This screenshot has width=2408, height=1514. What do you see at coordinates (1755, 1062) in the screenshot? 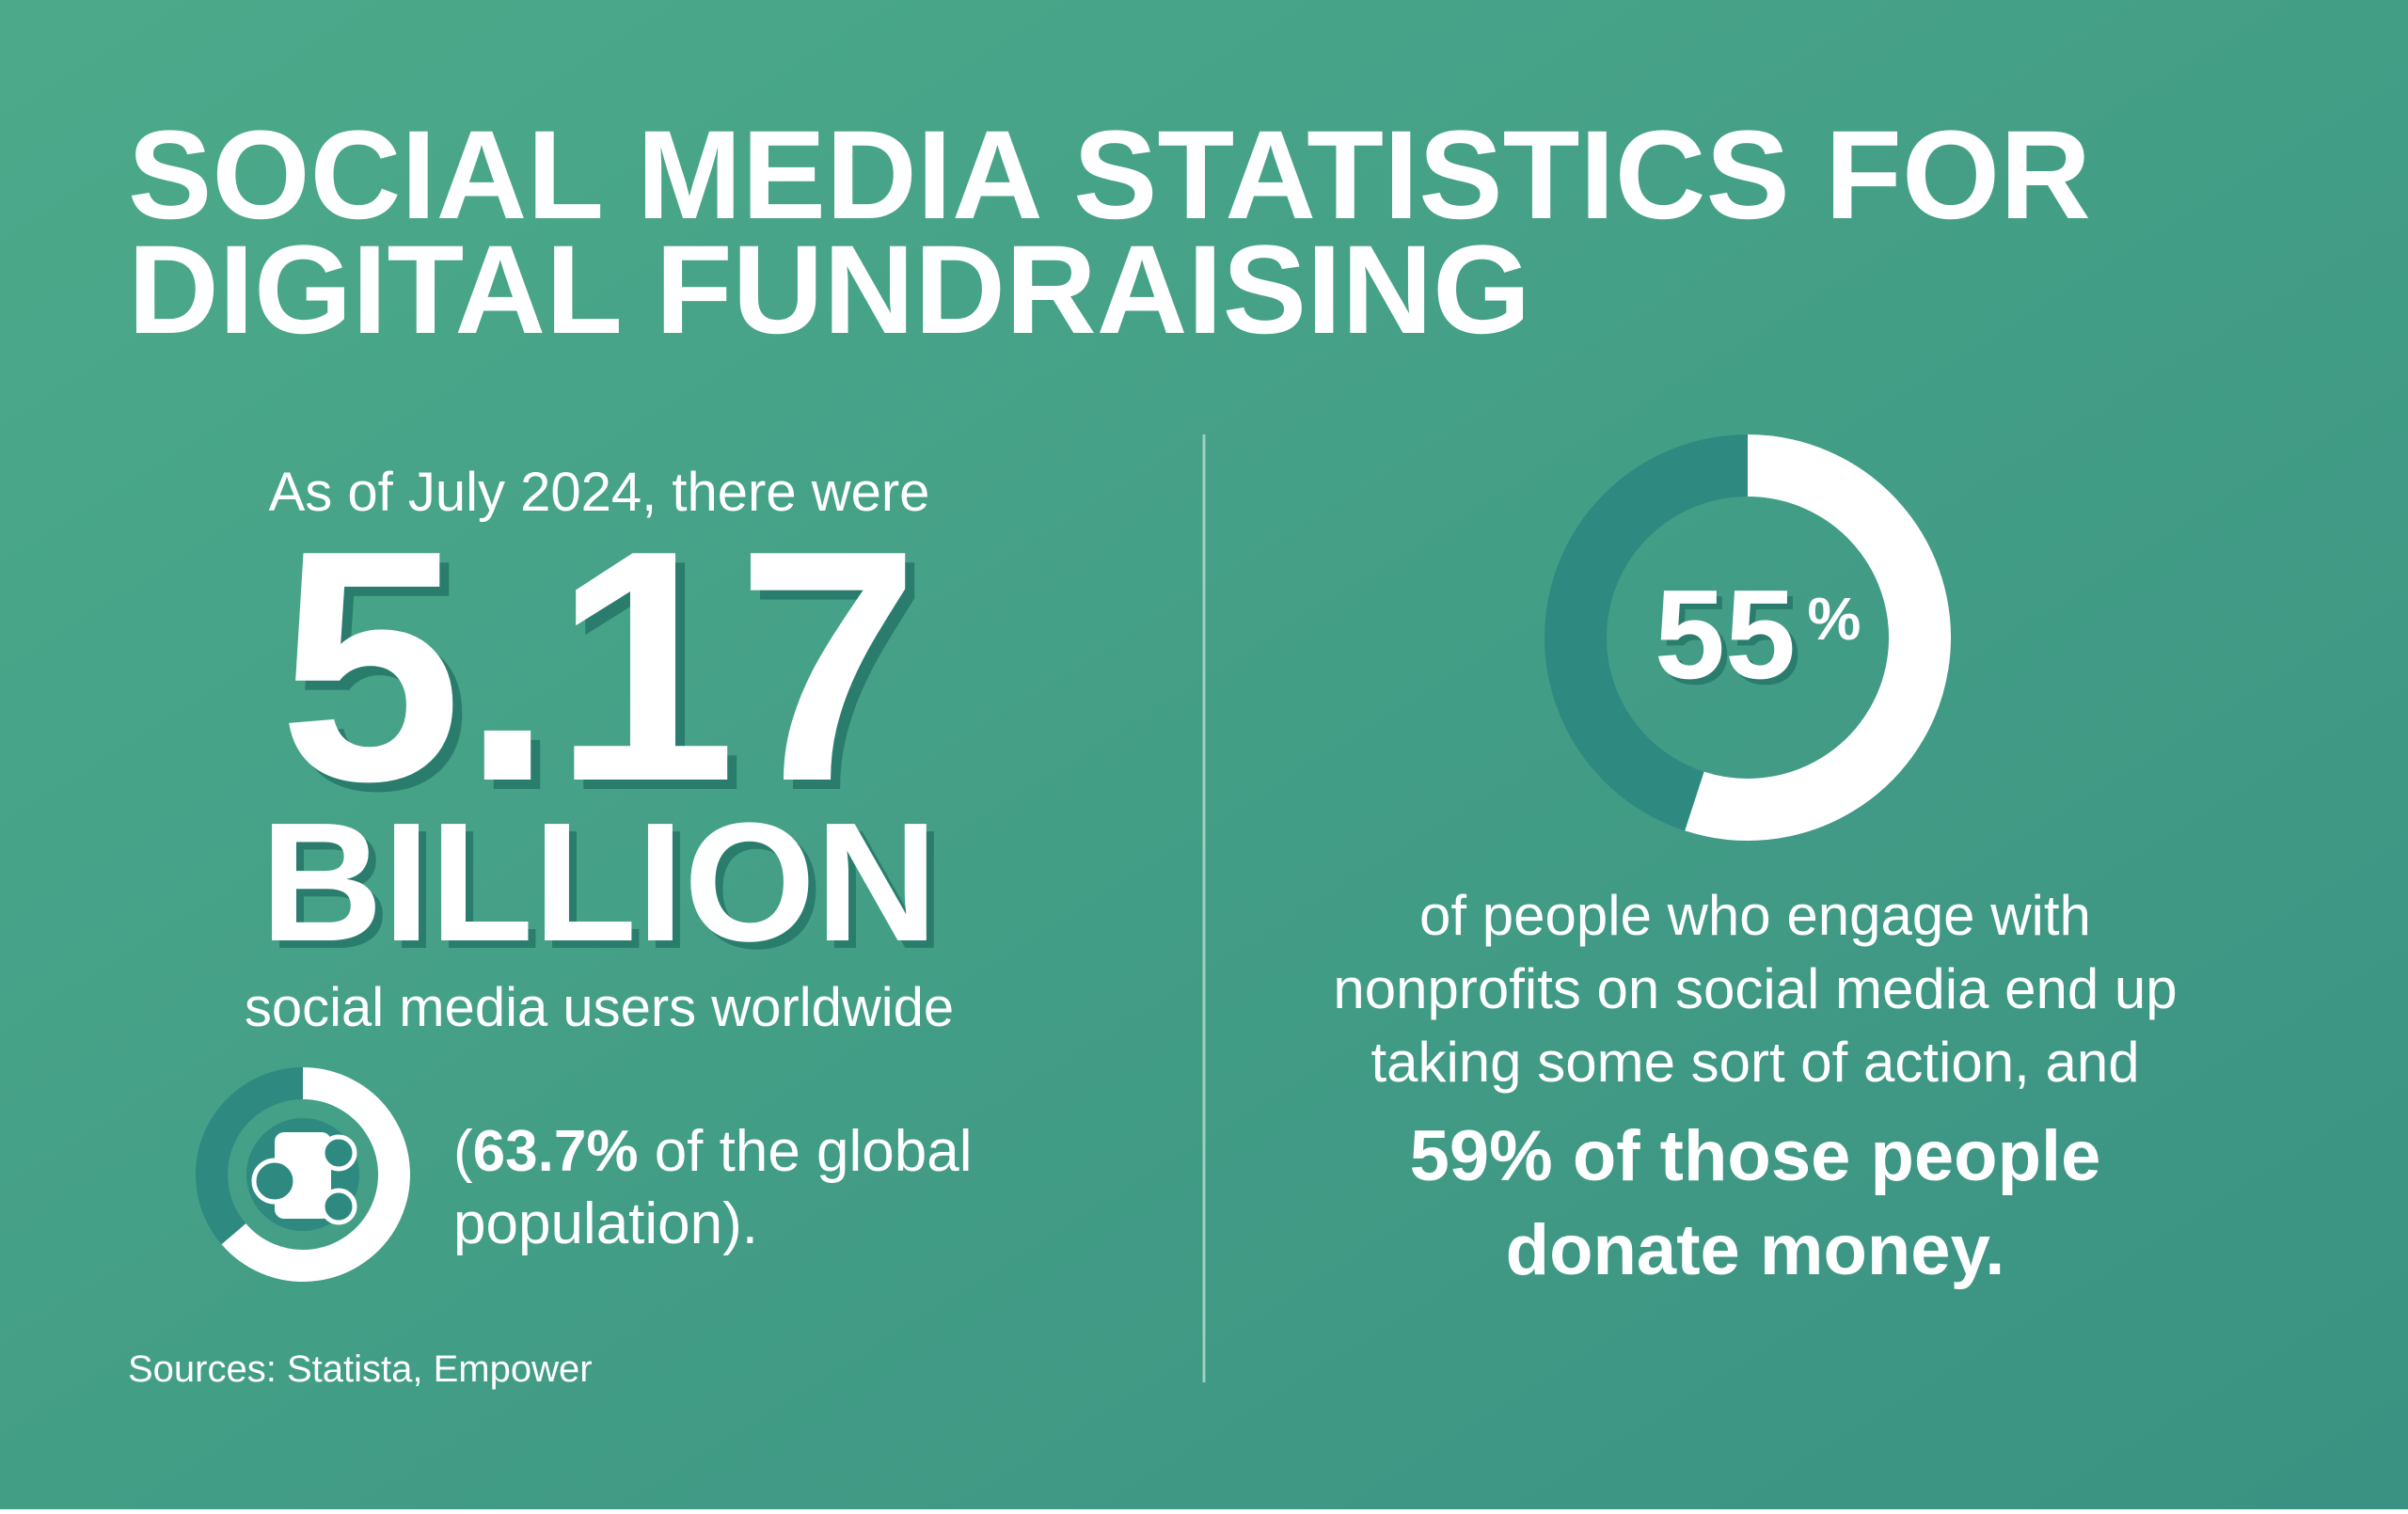
I see `body-line: taking some sort of action, and` at bounding box center [1755, 1062].